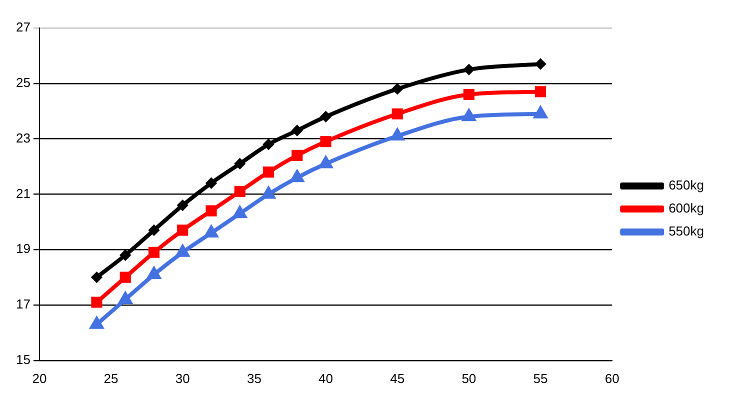  What do you see at coordinates (23, 27) in the screenshot?
I see `y-tick-label: 27` at bounding box center [23, 27].